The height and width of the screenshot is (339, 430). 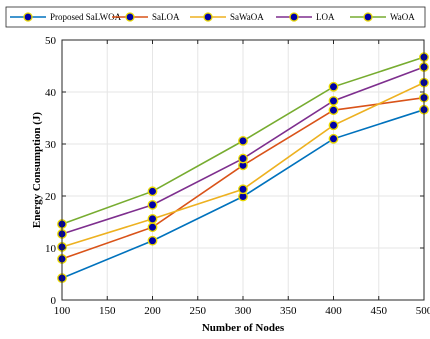 I want to click on legend-label: WaOA, so click(x=402, y=17).